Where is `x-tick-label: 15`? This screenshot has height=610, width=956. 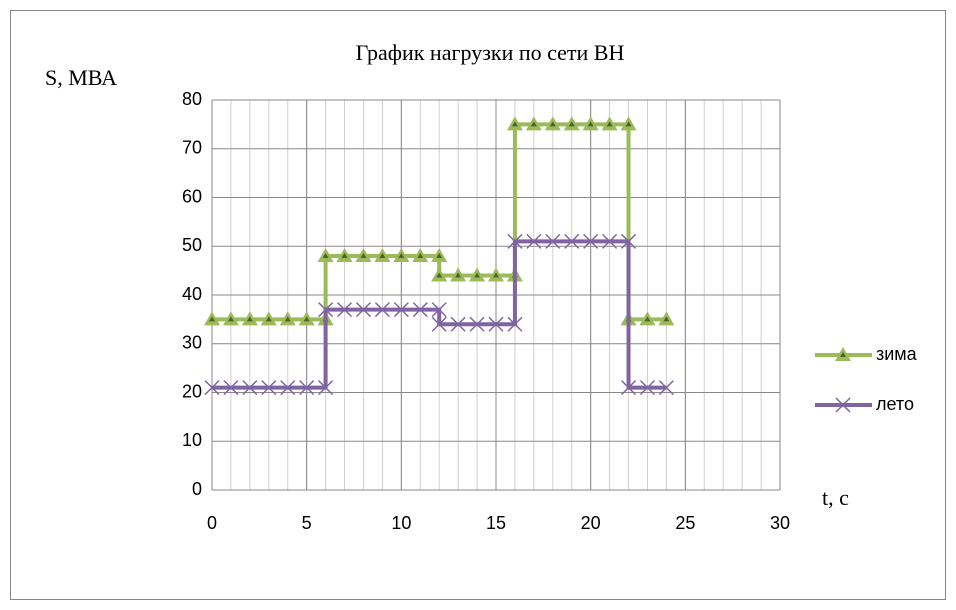 x-tick-label: 15 is located at coordinates (496, 523).